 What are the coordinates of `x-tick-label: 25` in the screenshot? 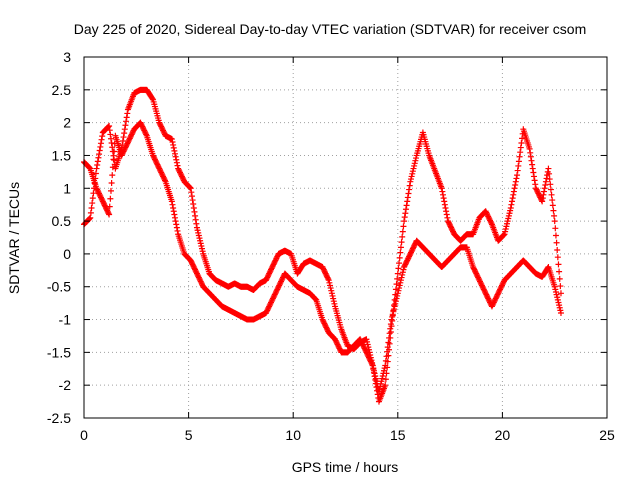 It's located at (607, 435).